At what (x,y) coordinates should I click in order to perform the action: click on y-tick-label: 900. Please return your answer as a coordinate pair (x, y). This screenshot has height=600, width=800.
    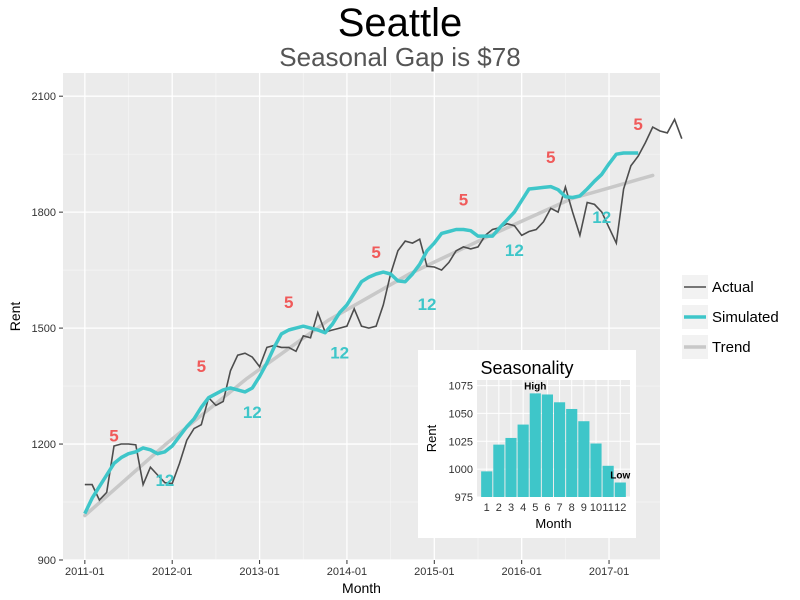
    Looking at the image, I should click on (47, 561).